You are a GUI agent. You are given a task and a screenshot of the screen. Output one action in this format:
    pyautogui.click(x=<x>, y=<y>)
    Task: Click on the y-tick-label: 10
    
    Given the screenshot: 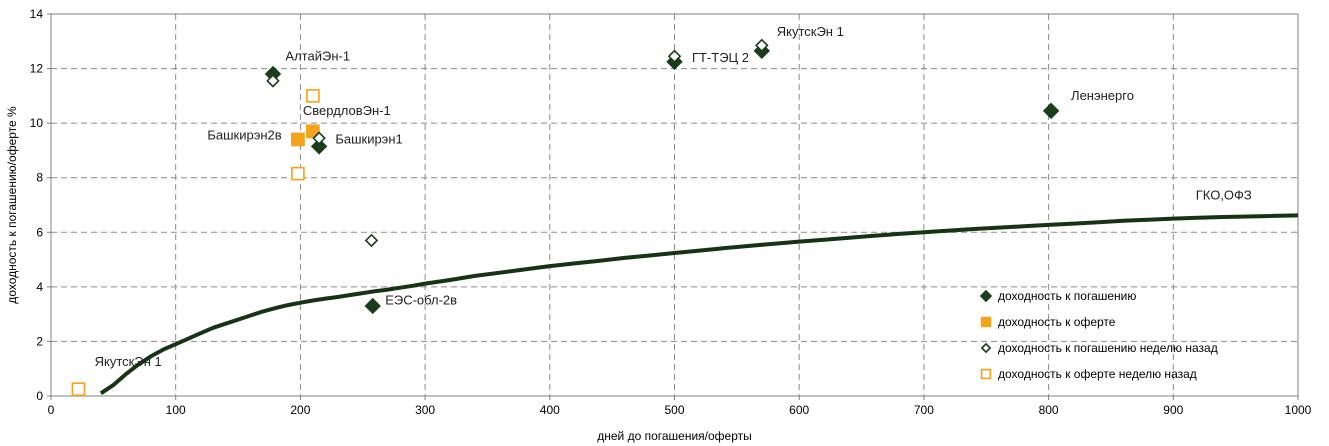 What is the action you would take?
    pyautogui.click(x=37, y=123)
    